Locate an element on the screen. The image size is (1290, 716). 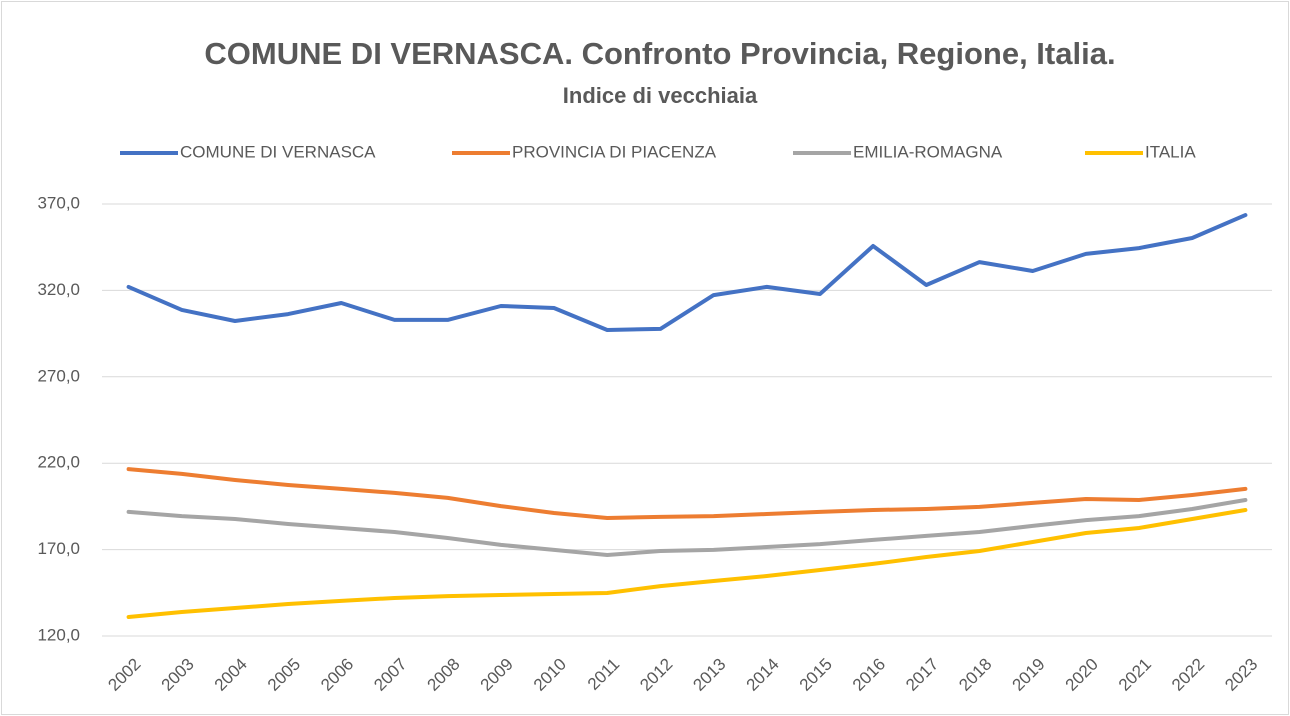
y-tick-label: 170,0 is located at coordinates (58, 548).